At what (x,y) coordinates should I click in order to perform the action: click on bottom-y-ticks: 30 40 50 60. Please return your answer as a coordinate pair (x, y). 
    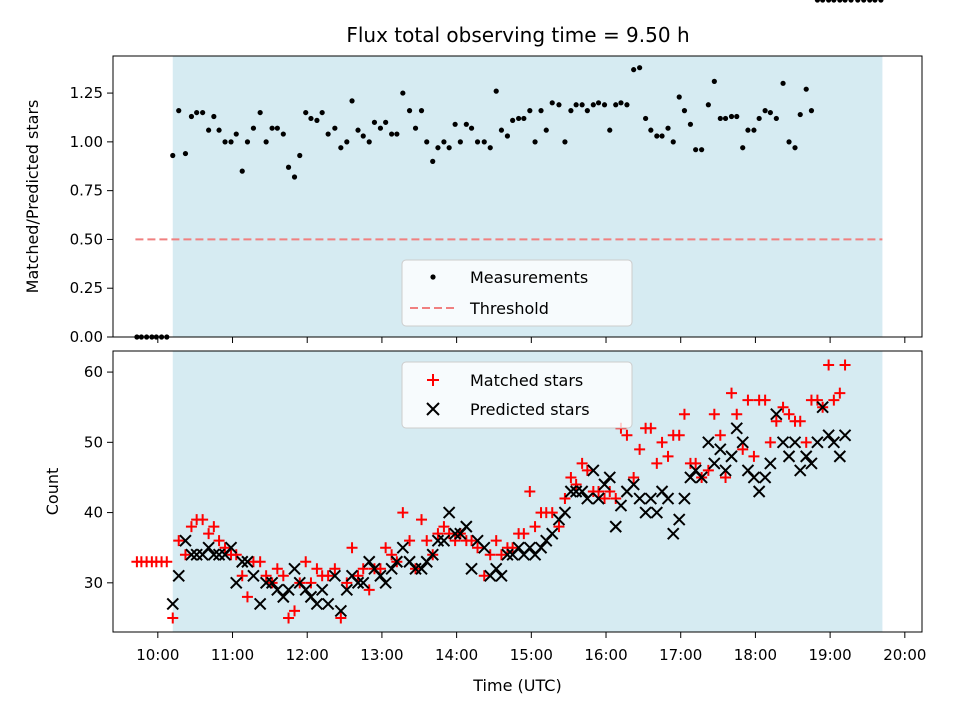
    Looking at the image, I should click on (98, 477).